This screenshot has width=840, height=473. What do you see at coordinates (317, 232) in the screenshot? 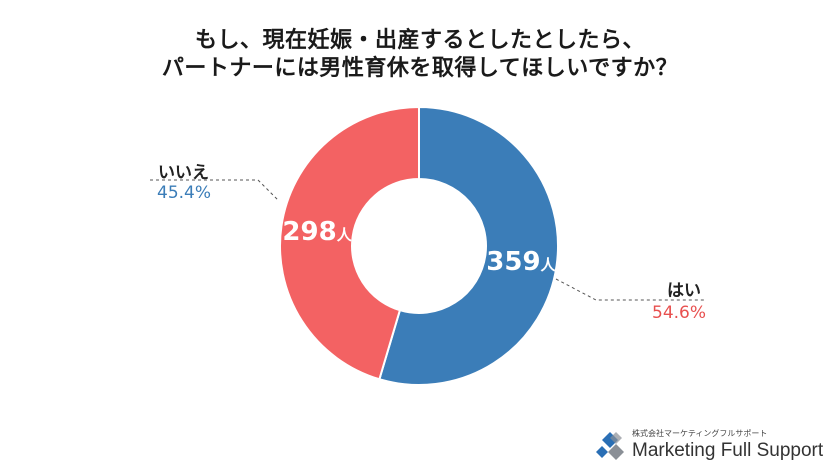
I see `value-label-1: 298人` at bounding box center [317, 232].